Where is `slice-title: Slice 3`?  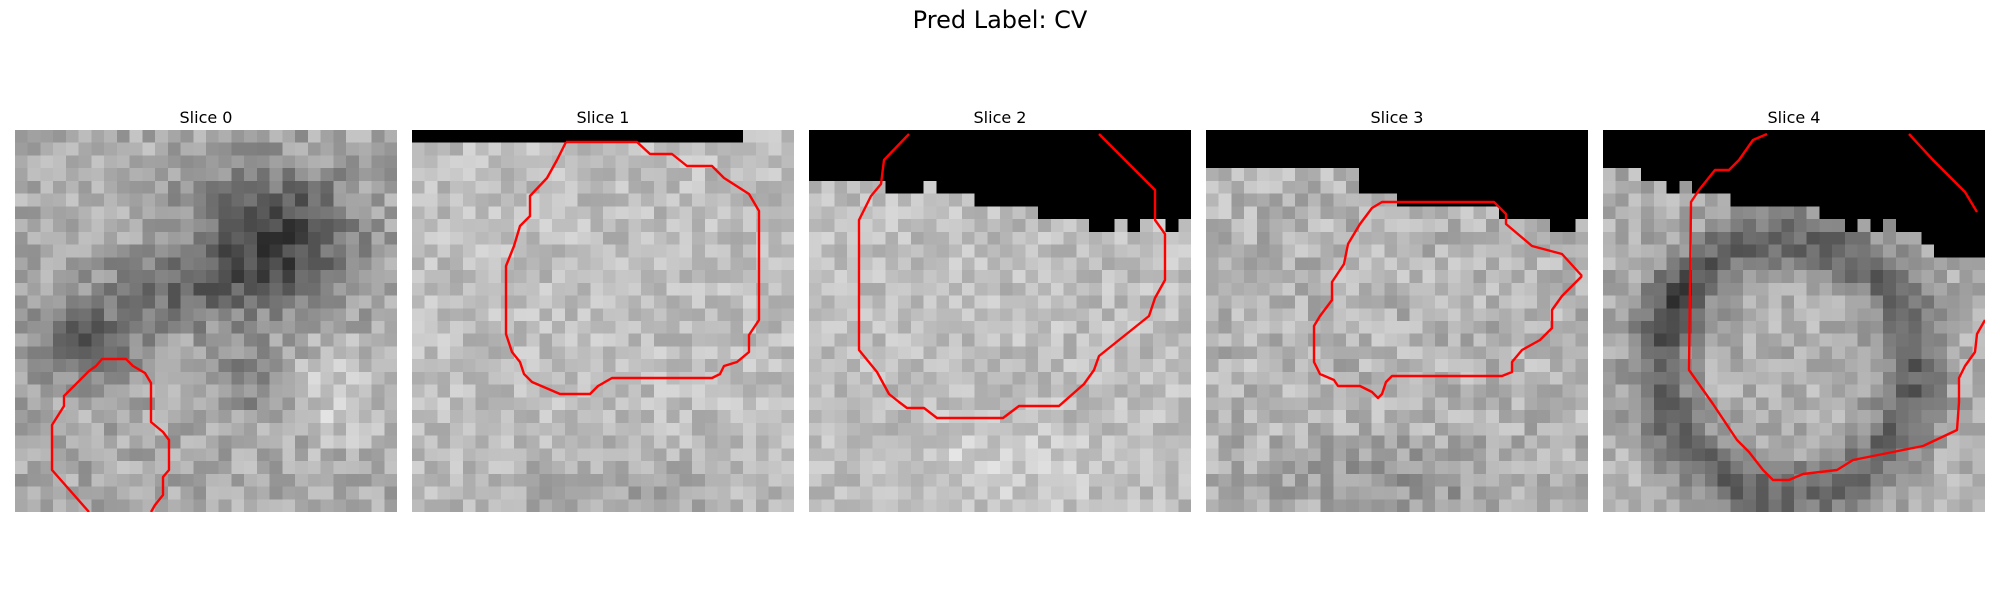 slice-title: Slice 3 is located at coordinates (1397, 117).